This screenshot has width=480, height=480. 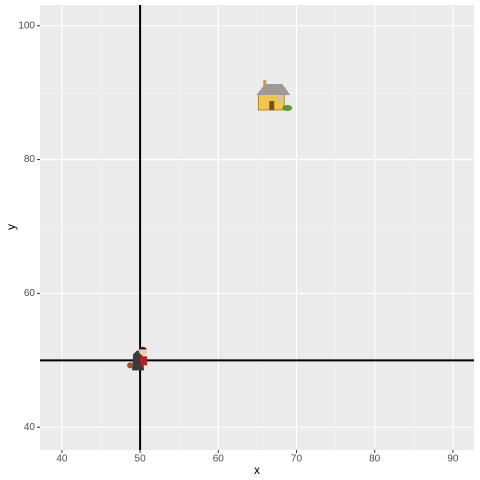 I want to click on y-tick-label: 40, so click(x=30, y=427).